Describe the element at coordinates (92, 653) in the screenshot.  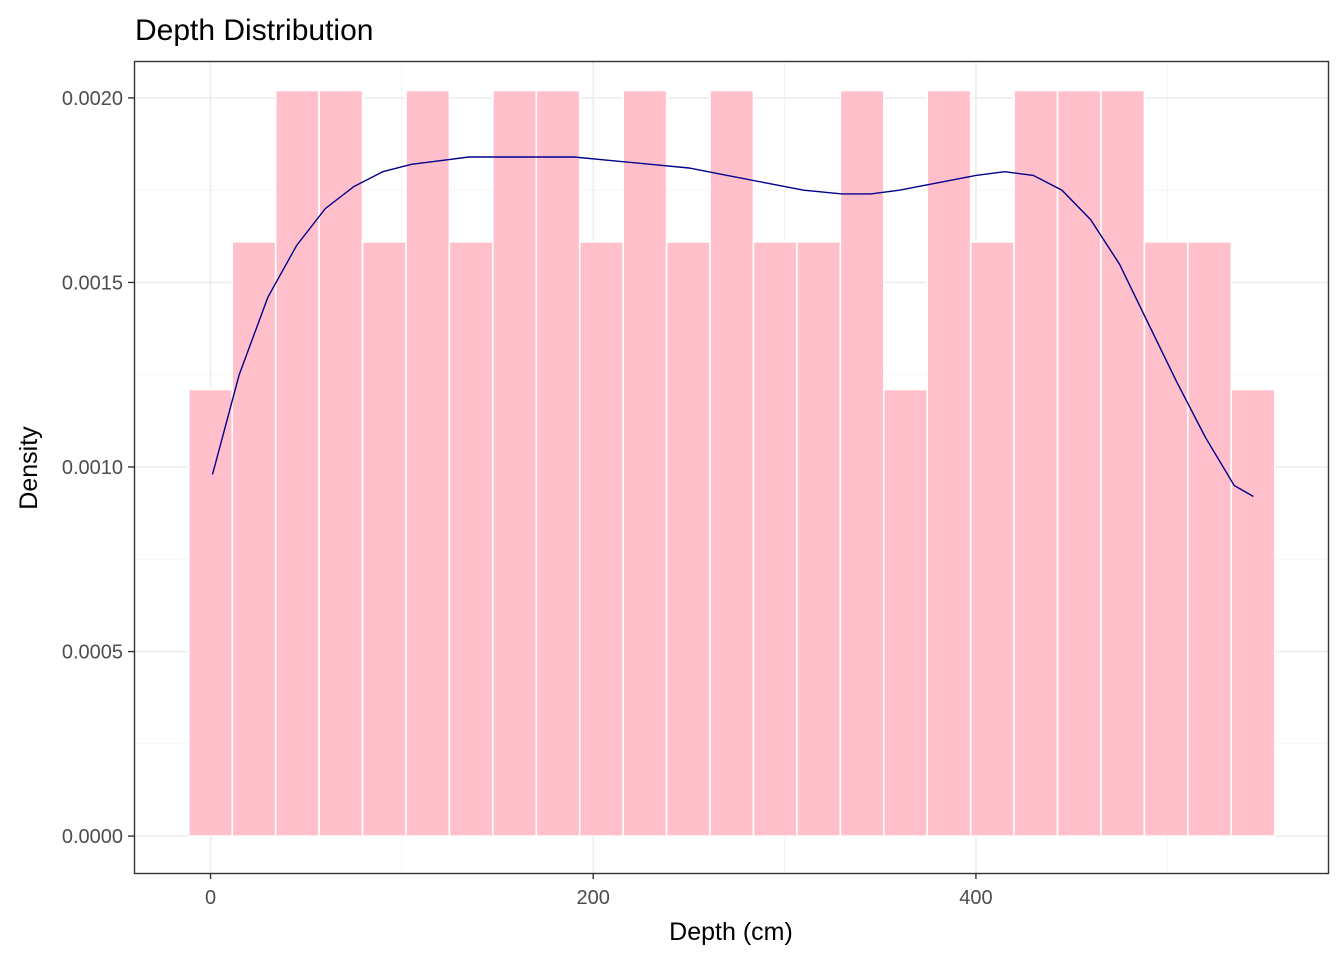
I see `y-tick-label-1: 0.0005` at that location.